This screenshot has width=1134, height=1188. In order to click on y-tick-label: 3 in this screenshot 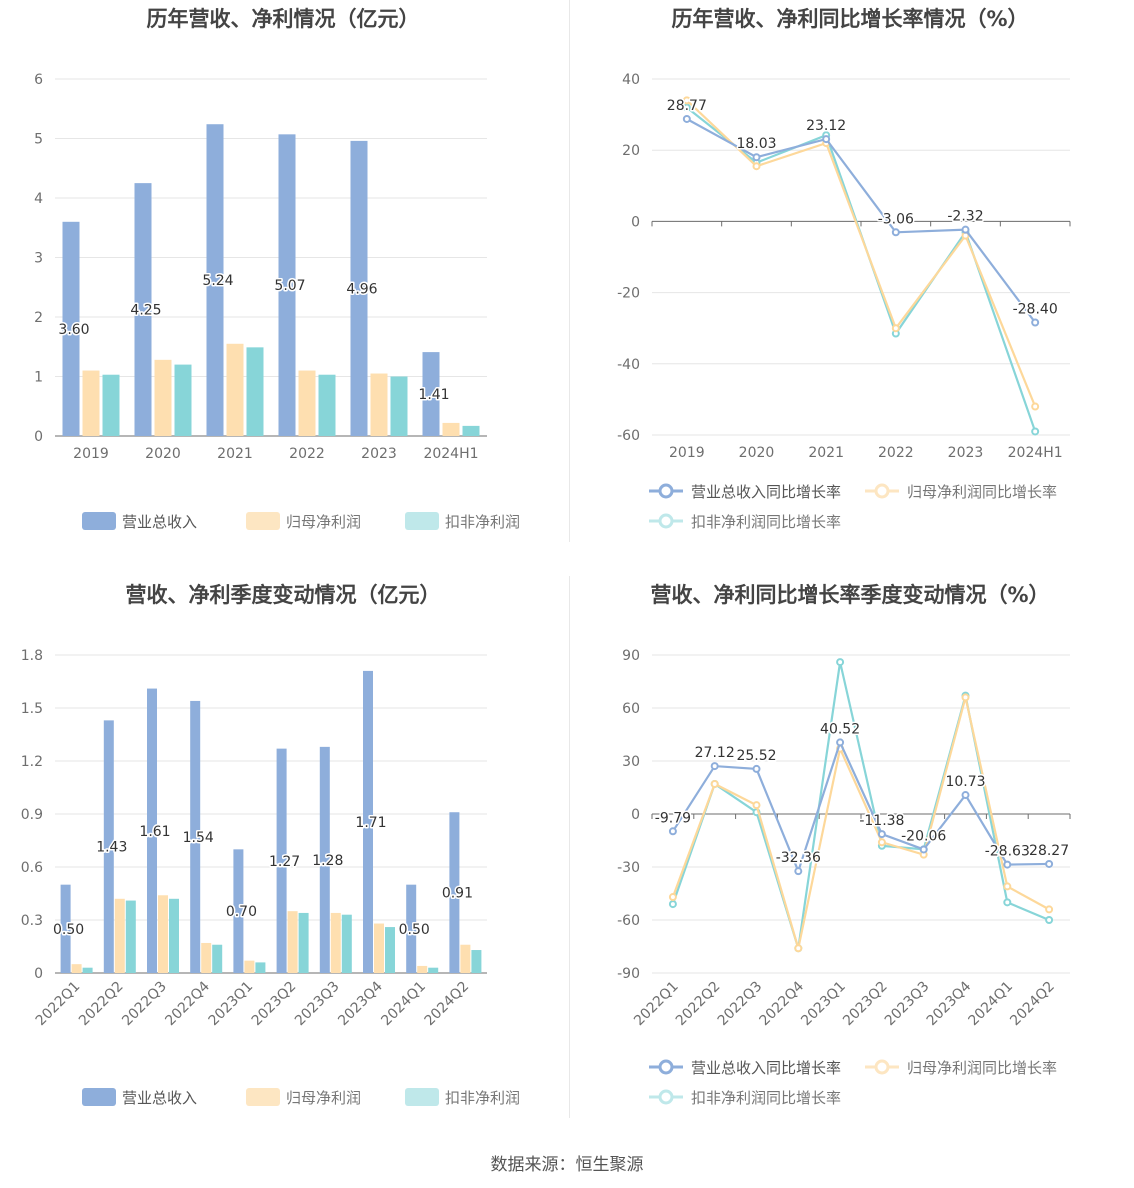, I will do `click(38, 259)`.